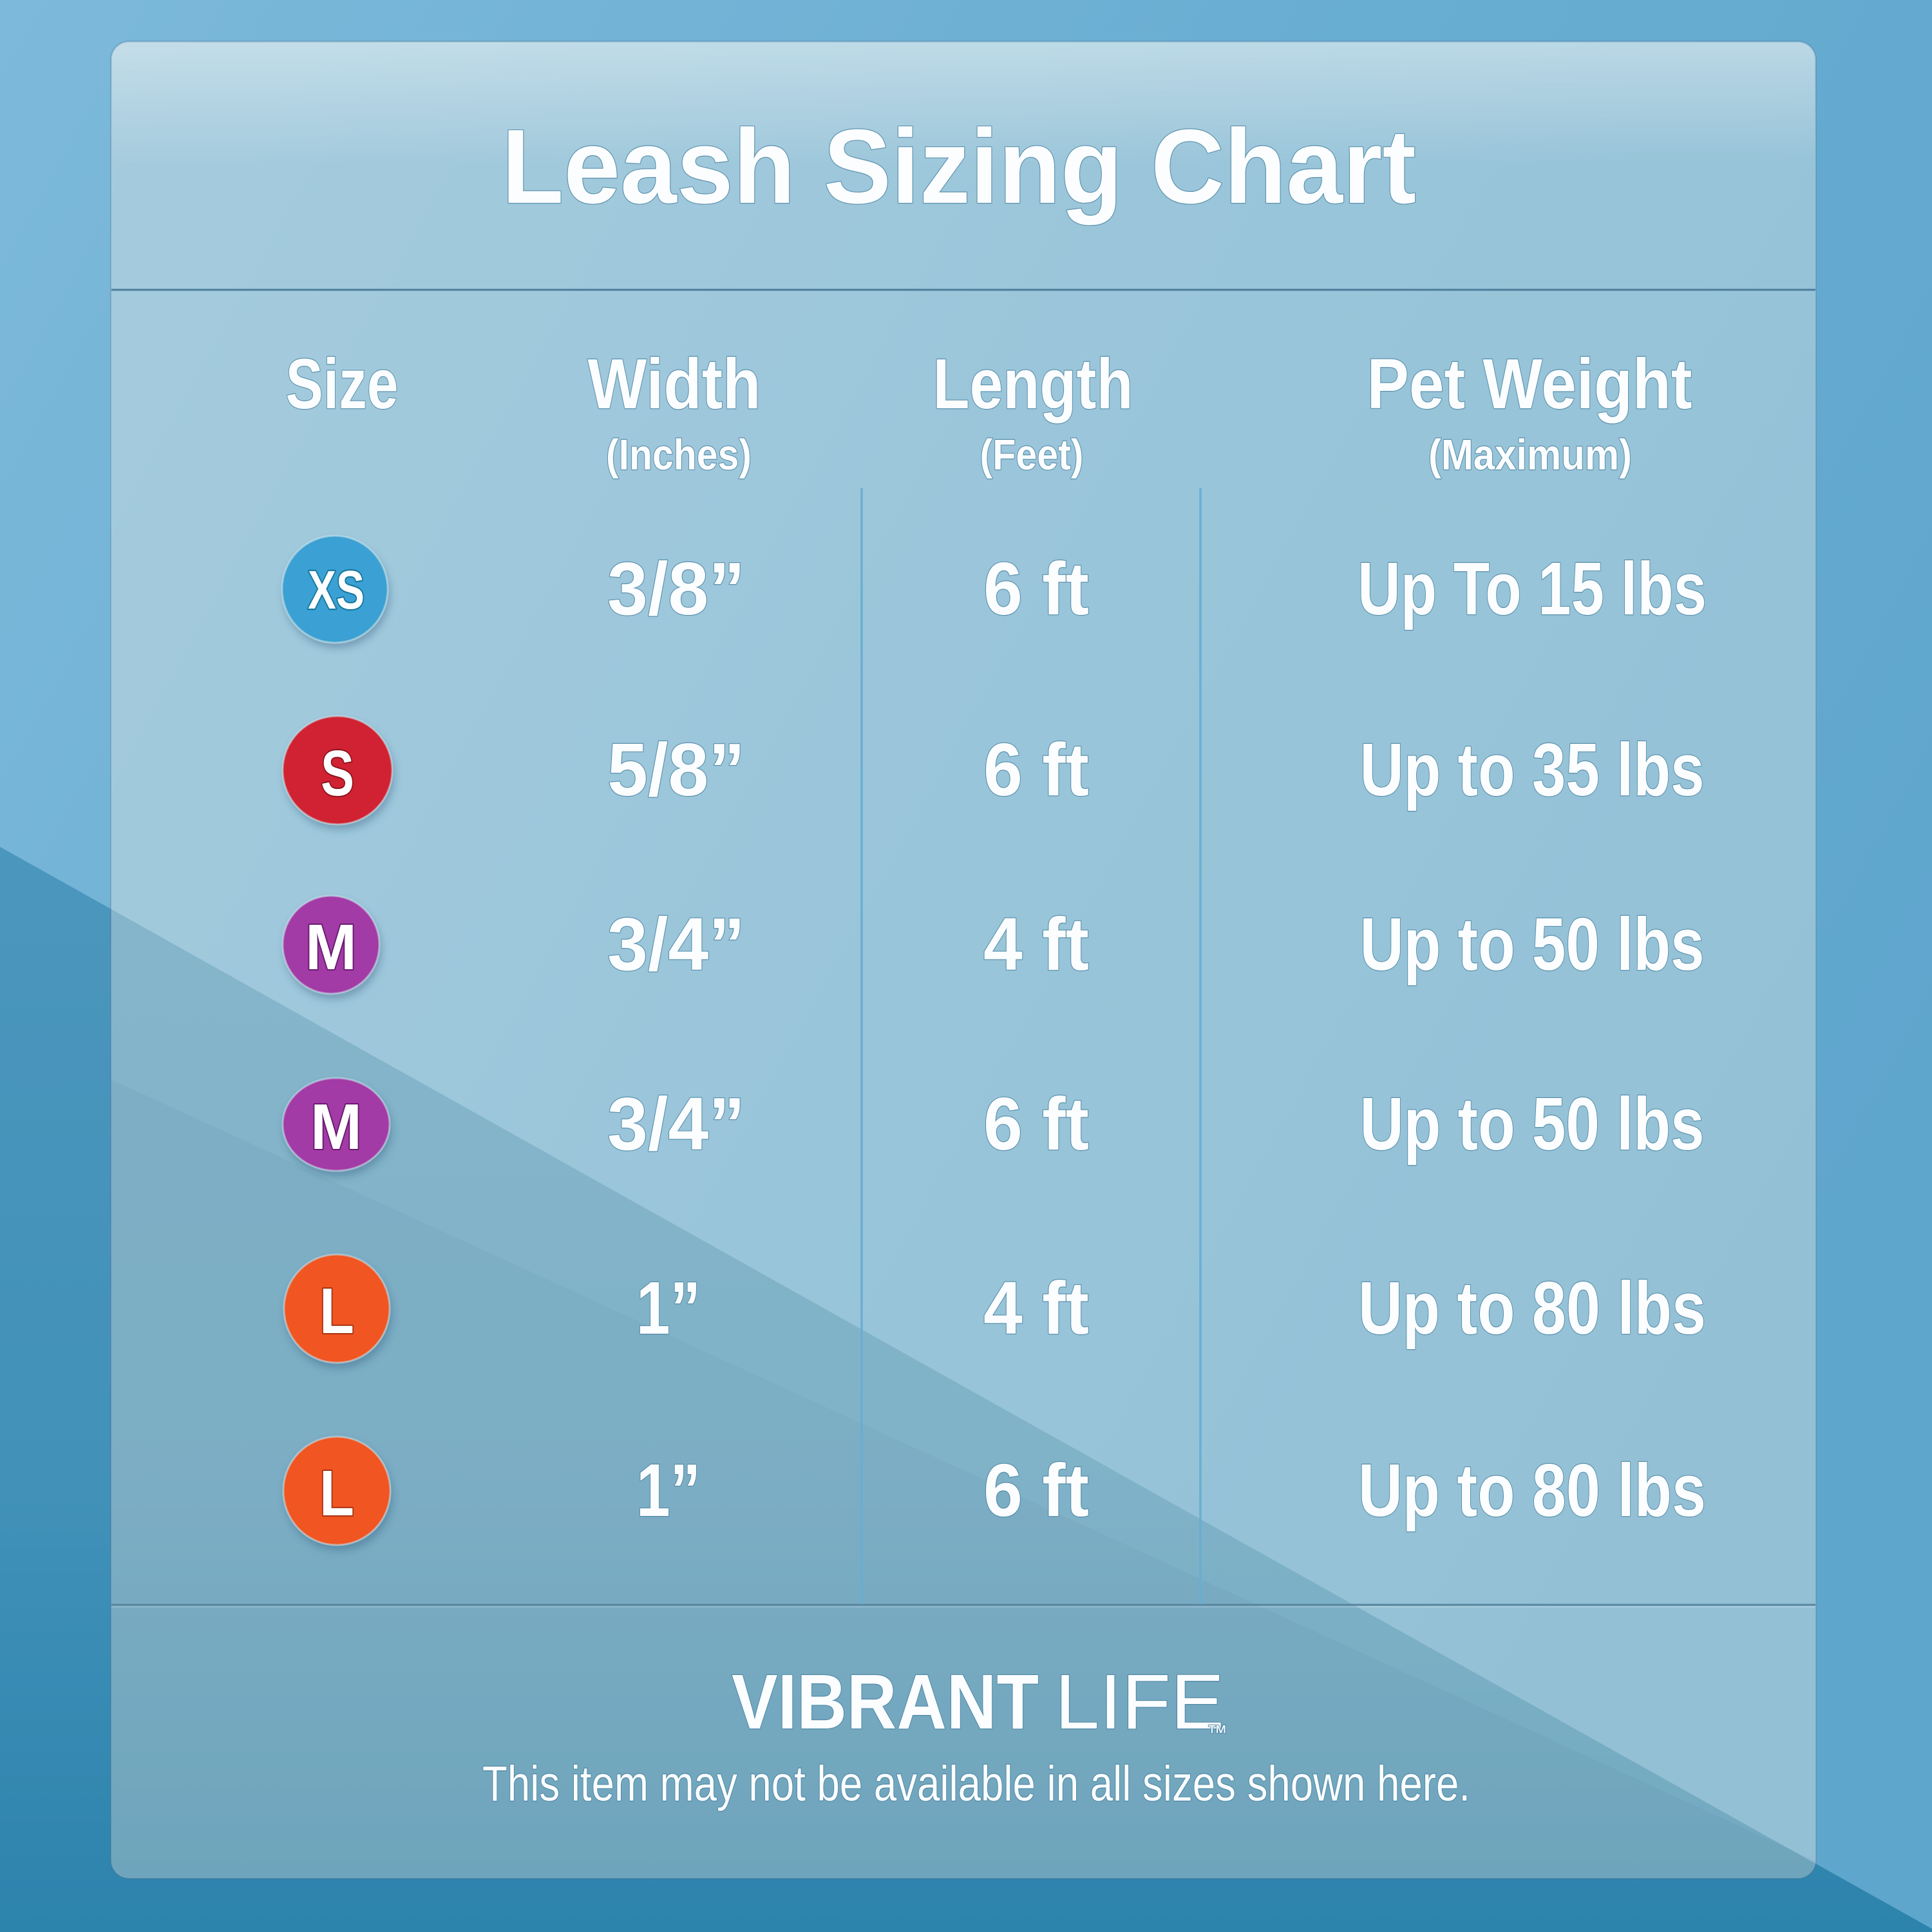 This screenshot has width=1932, height=1932. Describe the element at coordinates (676, 770) in the screenshot. I see `svg-text: 5/8”` at that location.